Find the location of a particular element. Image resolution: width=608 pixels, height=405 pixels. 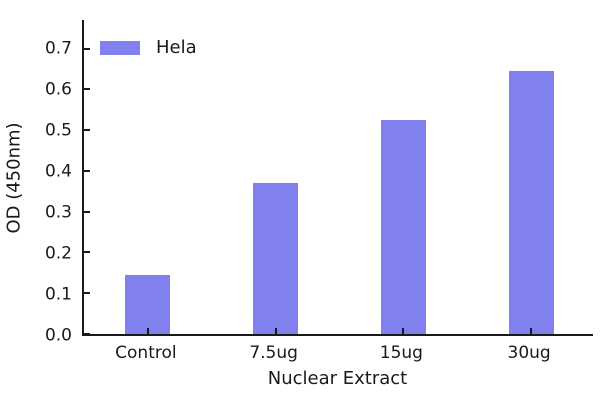

x-tick-label-7.5ug: 7.5ug is located at coordinates (273, 353).